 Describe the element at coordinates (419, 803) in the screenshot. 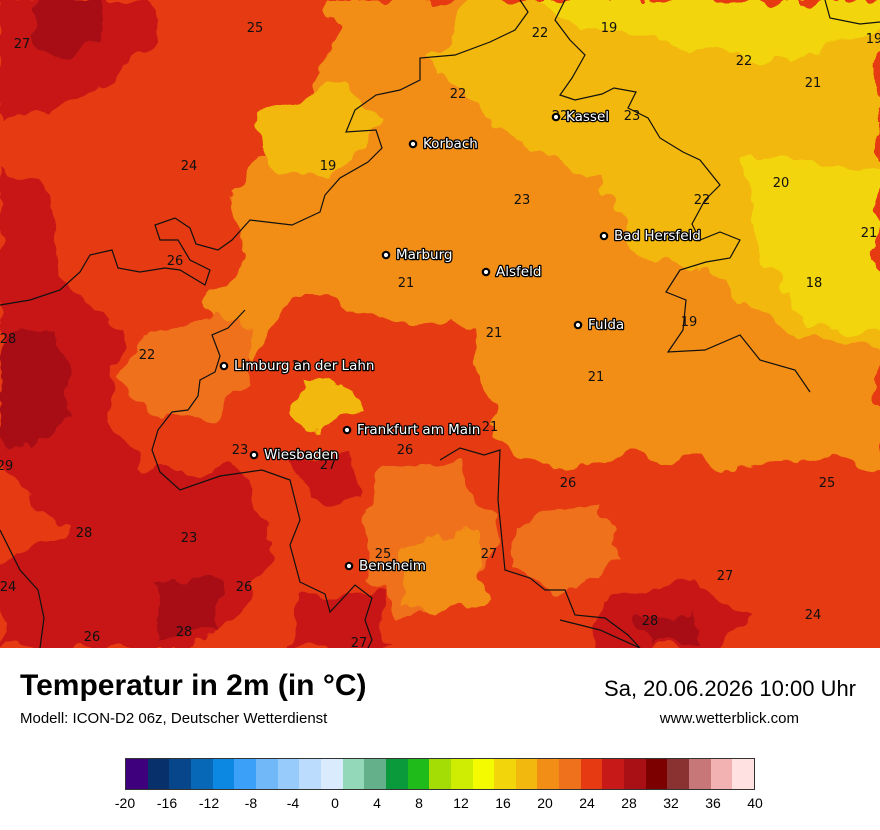

I see `scale-tick-label: 8` at that location.